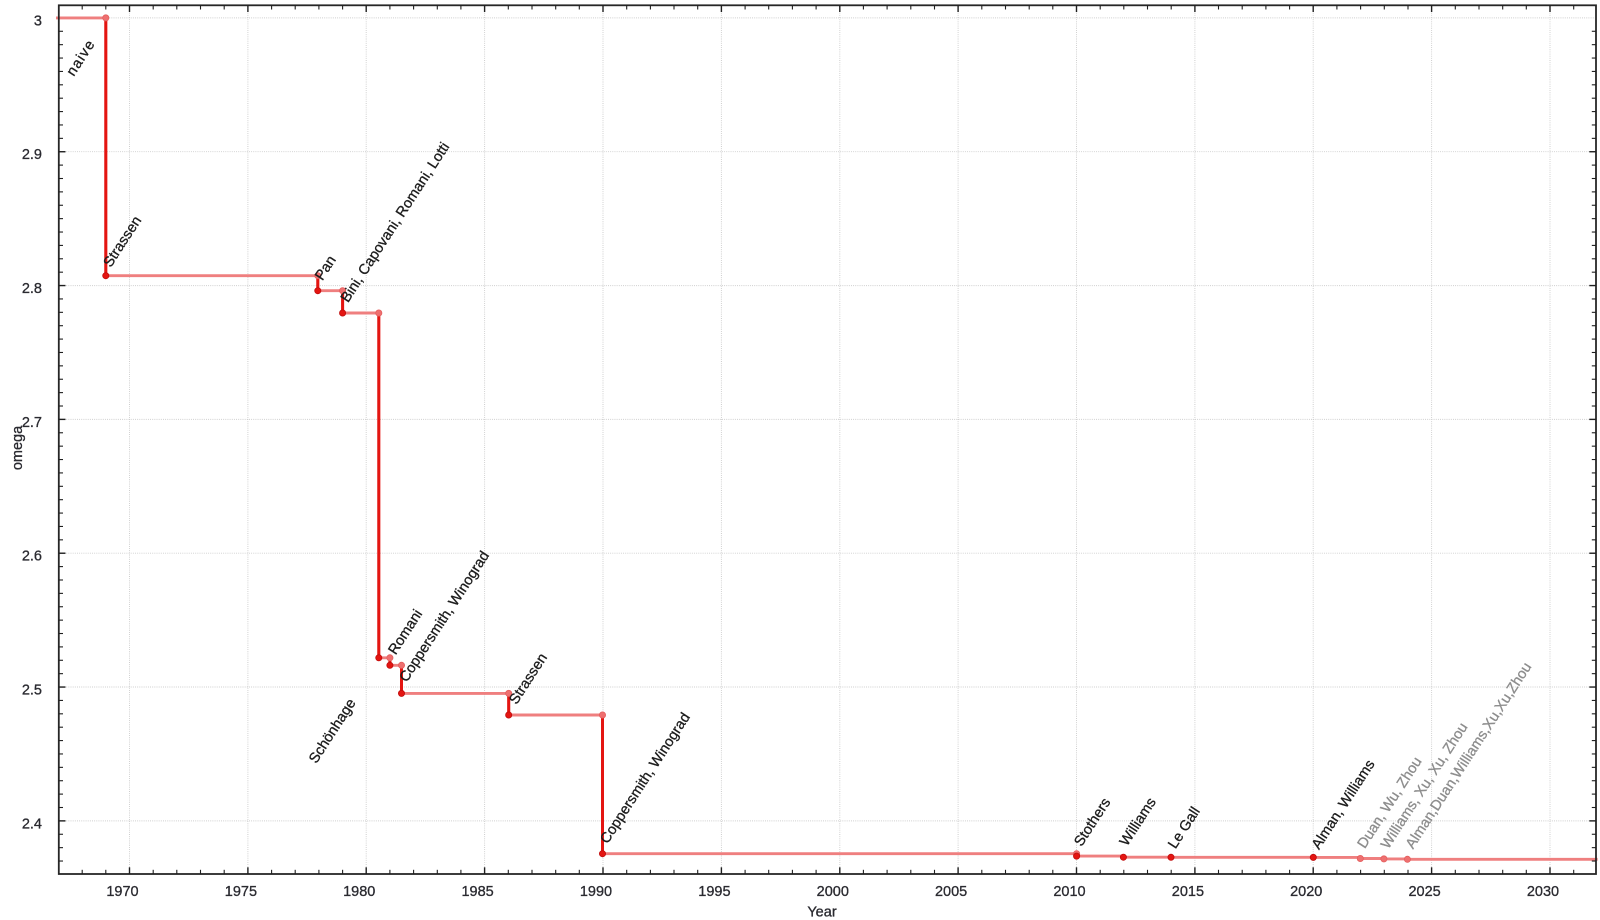 Image resolution: width=1600 pixels, height=920 pixels. What do you see at coordinates (1069, 892) in the screenshot?
I see `svg-text: 2010` at bounding box center [1069, 892].